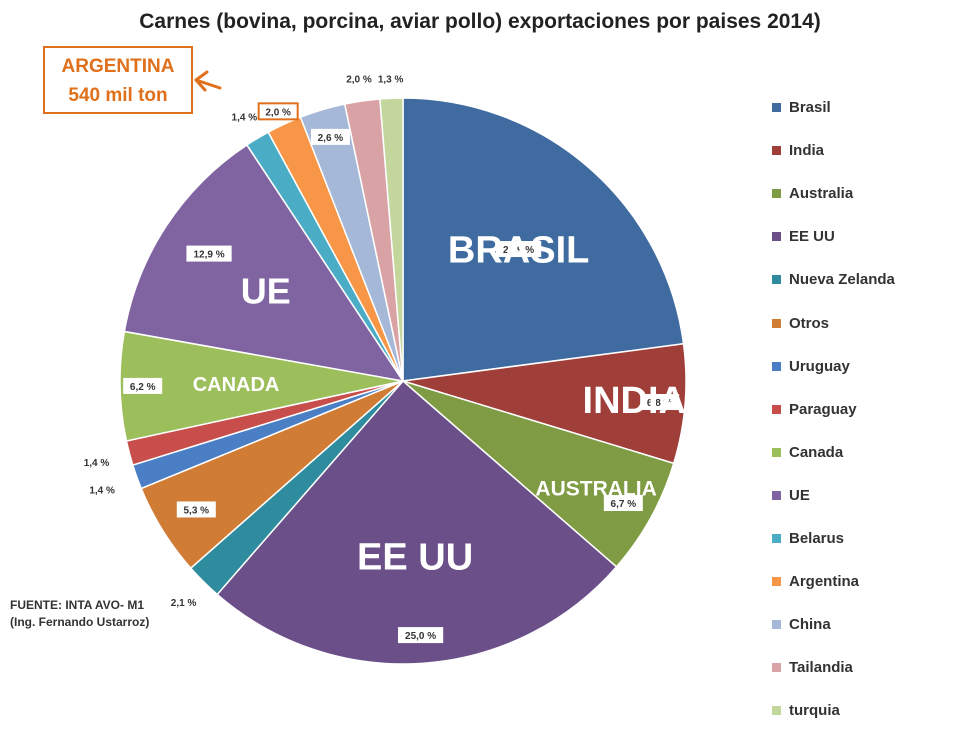 The width and height of the screenshot is (960, 732). Describe the element at coordinates (862, 193) in the screenshot. I see `legend-item-australia: Australia` at that location.